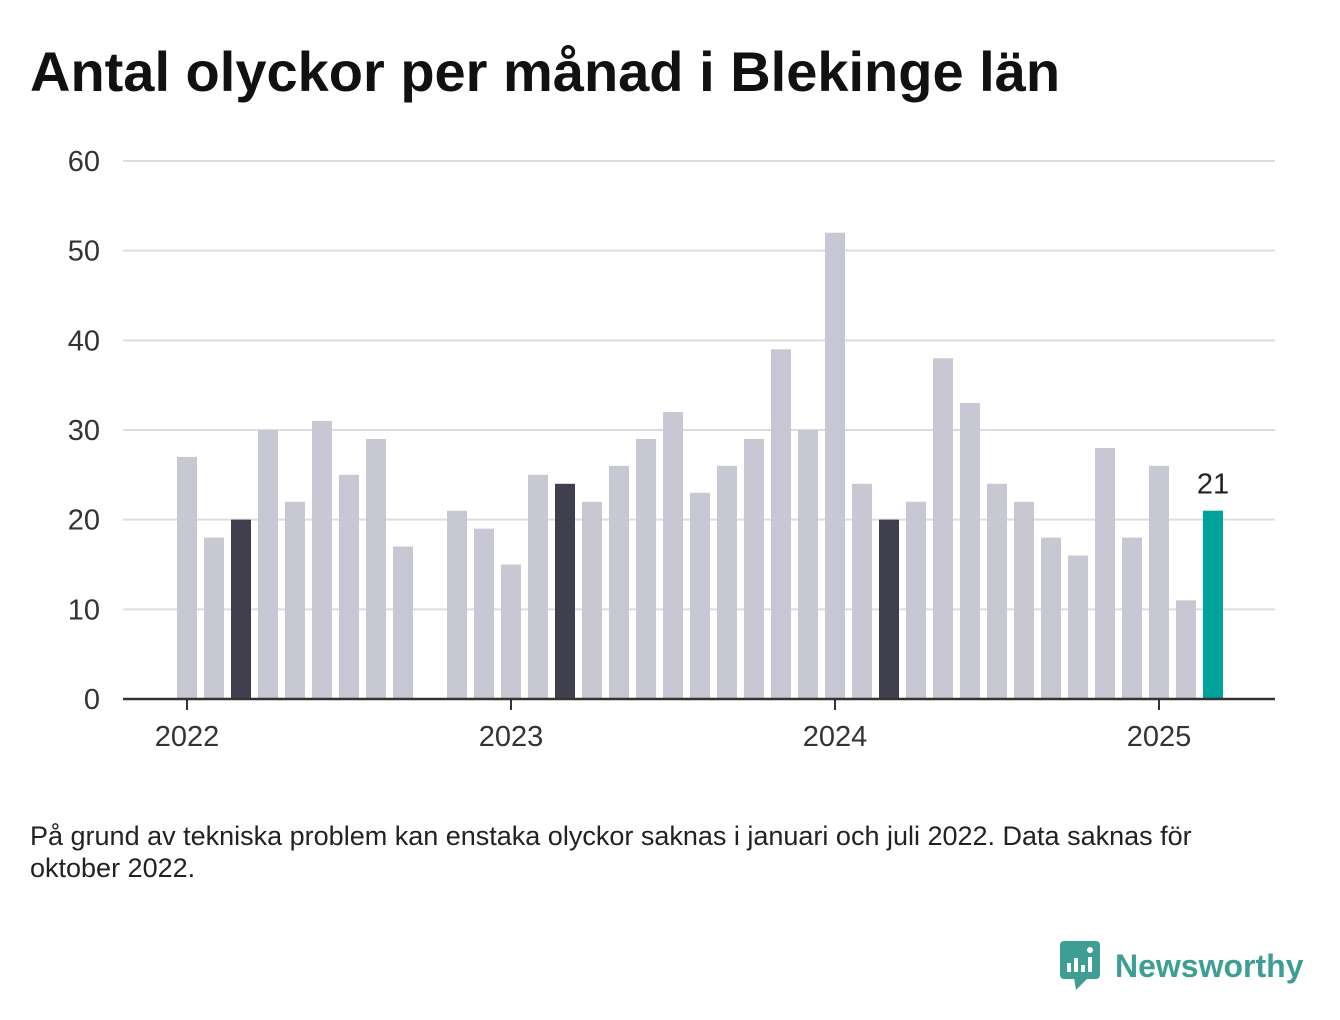 The height and width of the screenshot is (1020, 1340). I want to click on y-tick-label-30: 30, so click(84, 431).